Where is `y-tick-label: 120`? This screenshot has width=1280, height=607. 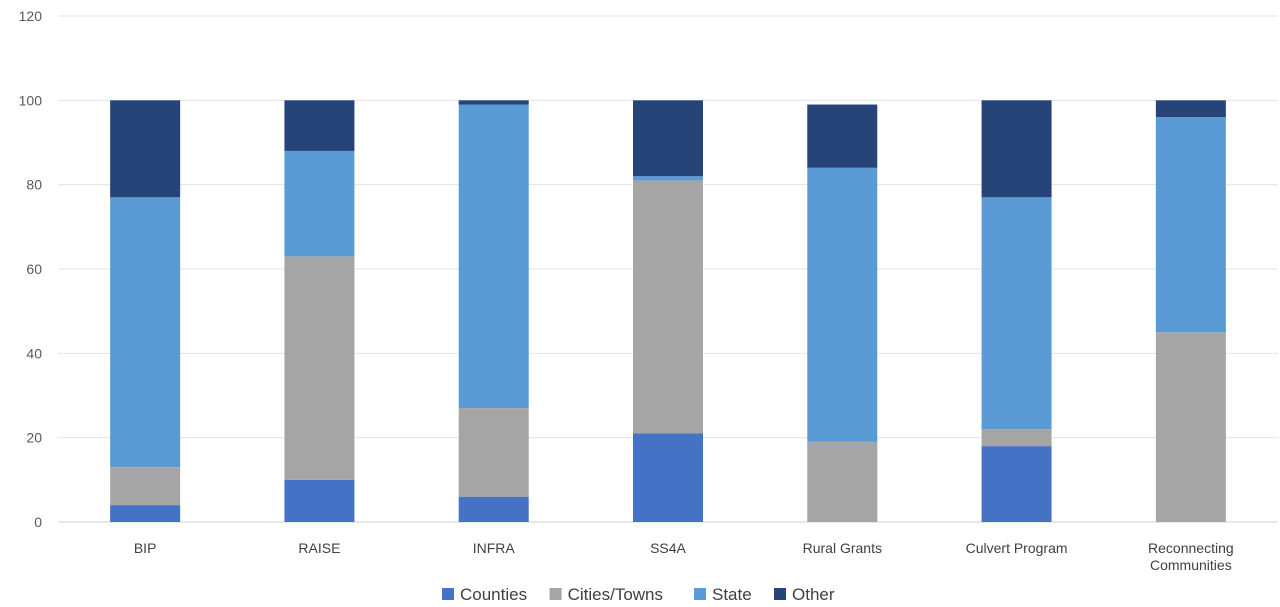
y-tick-label: 120 is located at coordinates (31, 16).